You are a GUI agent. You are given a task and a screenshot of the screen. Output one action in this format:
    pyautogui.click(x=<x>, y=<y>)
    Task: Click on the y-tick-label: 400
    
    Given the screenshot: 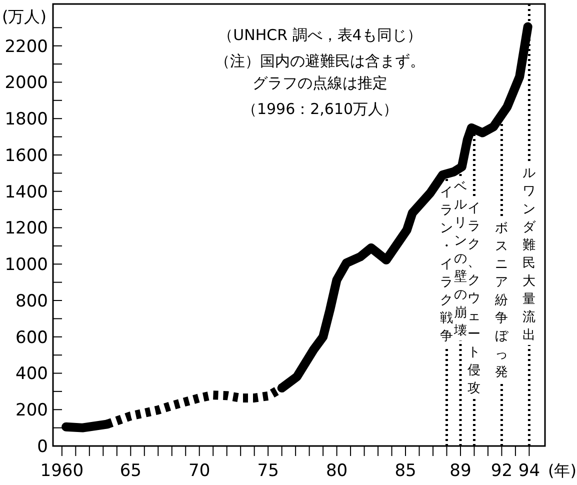 What is the action you would take?
    pyautogui.click(x=32, y=374)
    